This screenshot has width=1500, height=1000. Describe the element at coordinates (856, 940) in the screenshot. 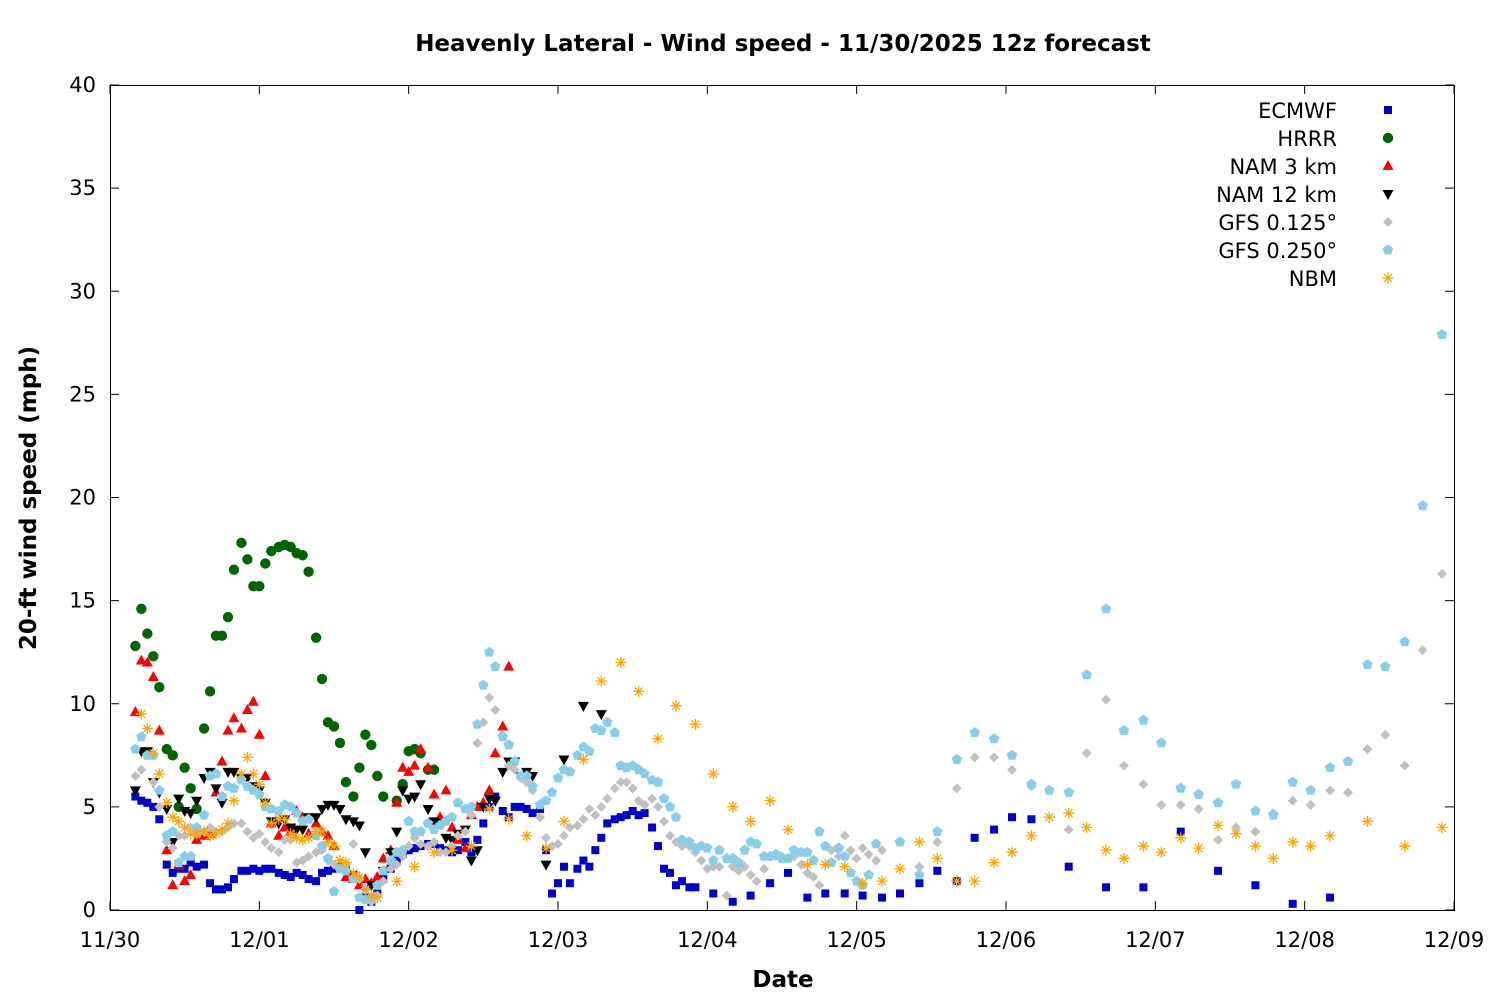

I see `x-tick-label: 12/05` at that location.